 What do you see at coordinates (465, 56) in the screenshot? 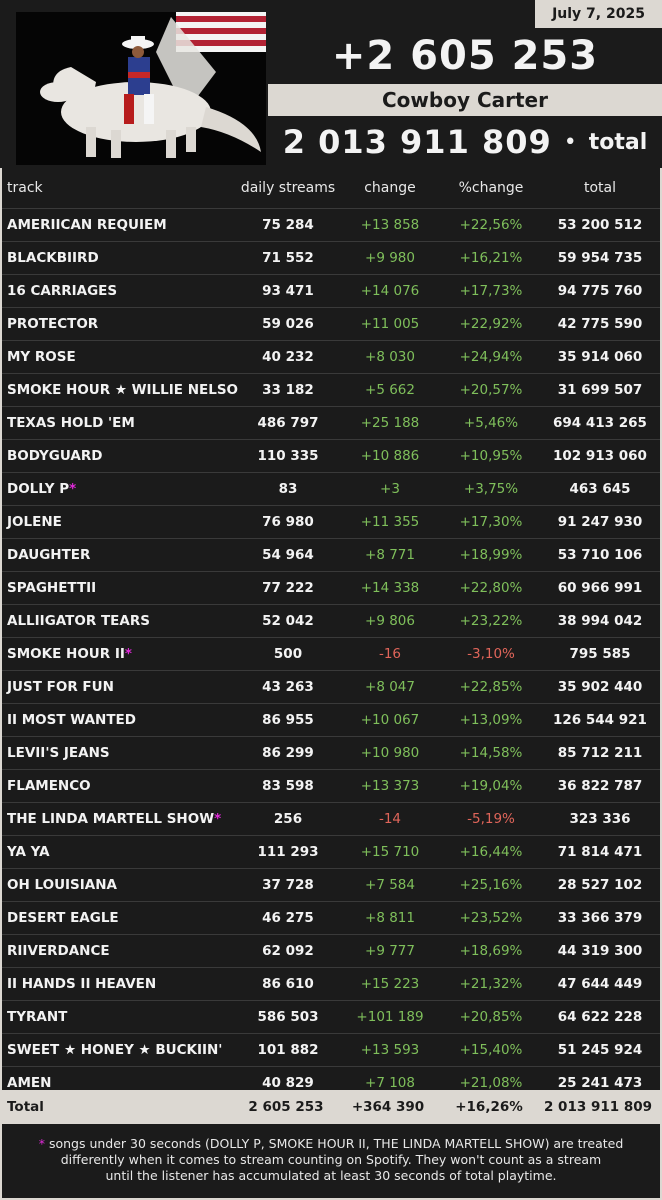
I see `daily-streams-total: +2 605 253` at bounding box center [465, 56].